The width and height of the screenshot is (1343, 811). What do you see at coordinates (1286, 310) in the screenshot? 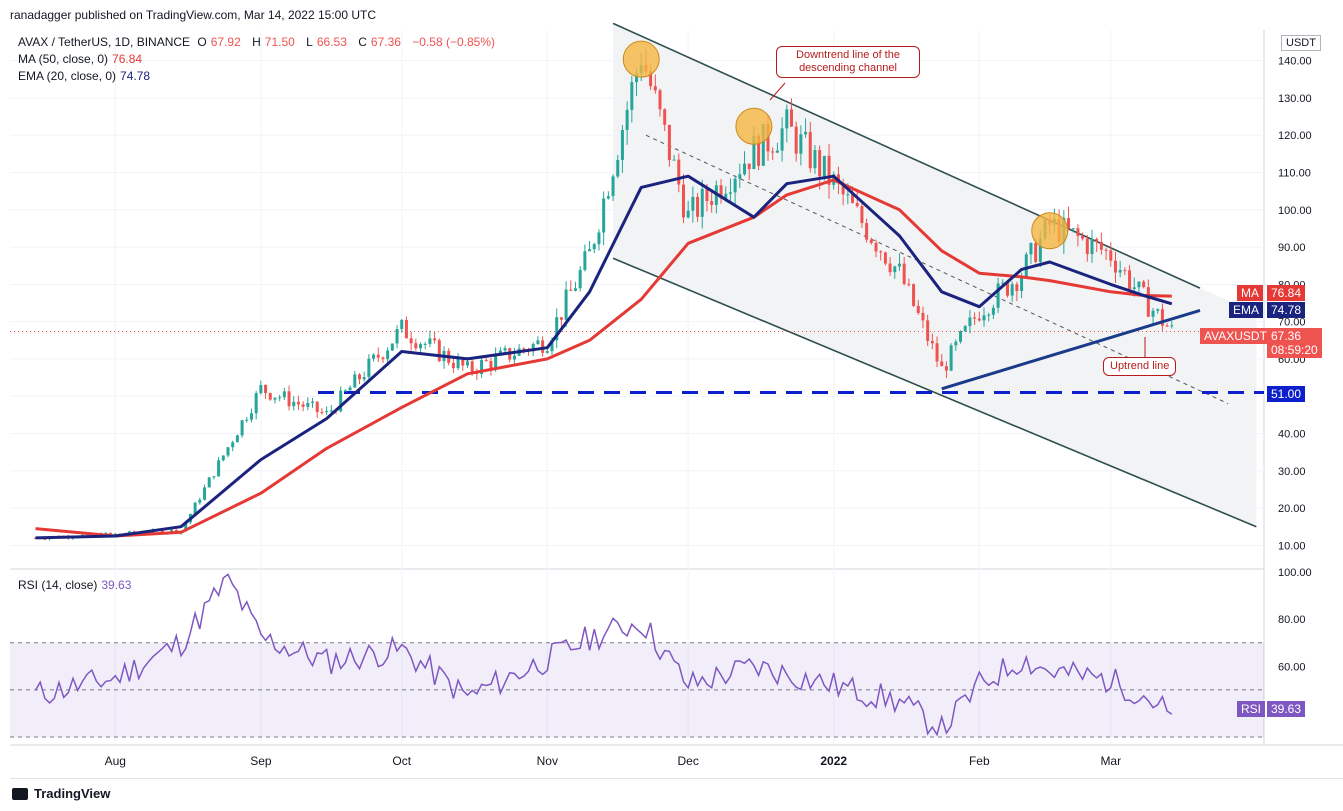
I see `ema-tag-value: 74.78` at bounding box center [1286, 310].